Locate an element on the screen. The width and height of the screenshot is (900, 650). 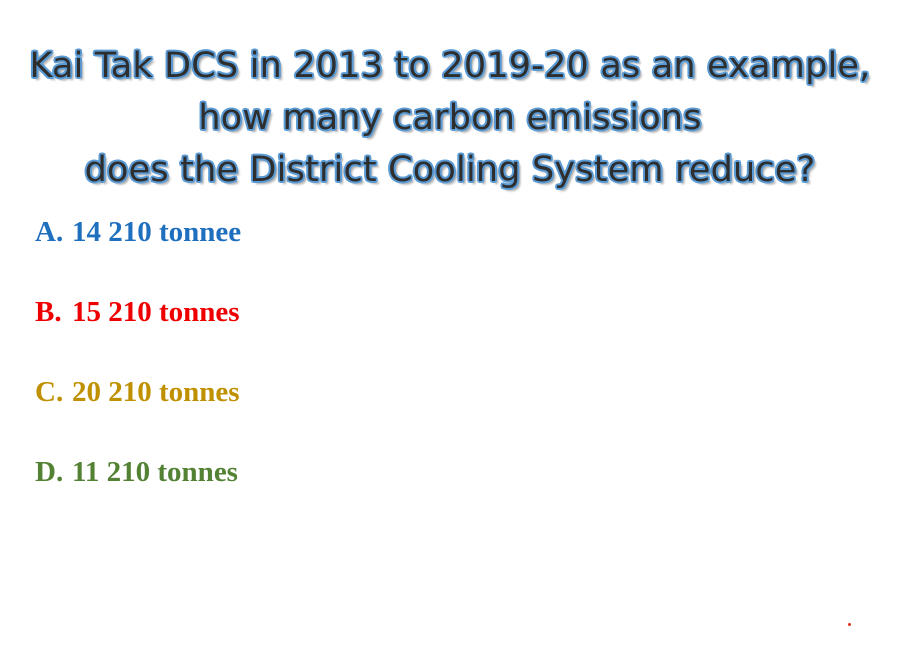
option-c-text: 20 210 tonnes is located at coordinates (156, 392).